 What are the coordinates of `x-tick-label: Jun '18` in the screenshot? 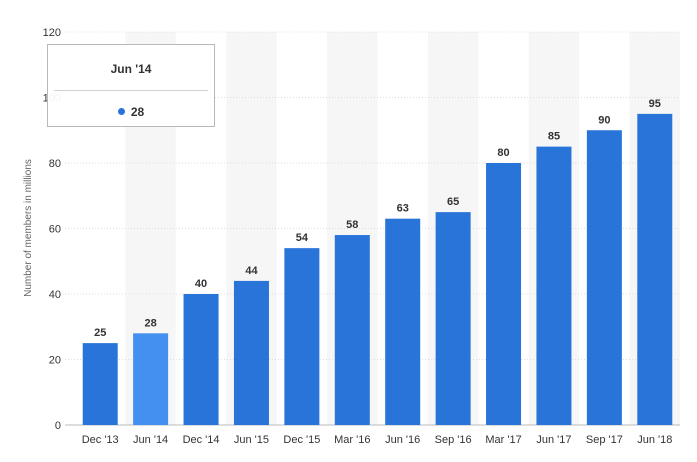 It's located at (654, 440).